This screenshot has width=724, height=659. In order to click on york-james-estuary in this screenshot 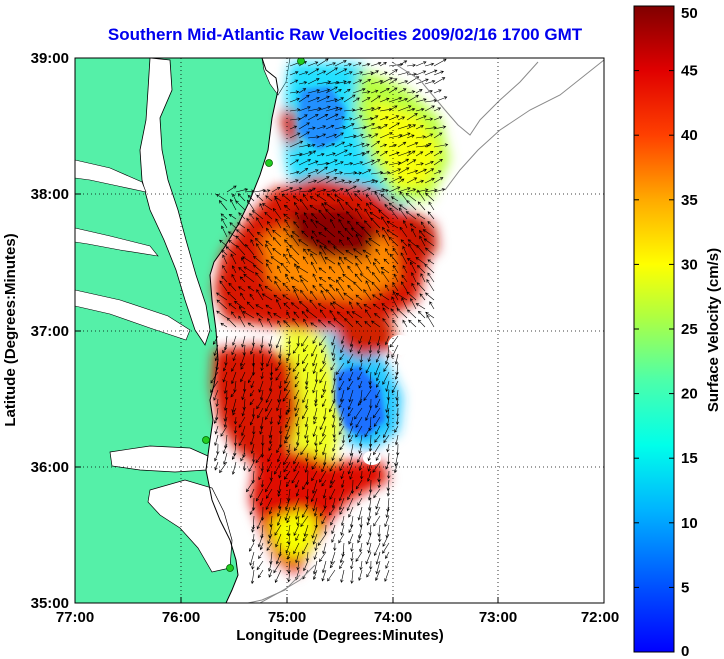, I will do `click(133, 315)`.